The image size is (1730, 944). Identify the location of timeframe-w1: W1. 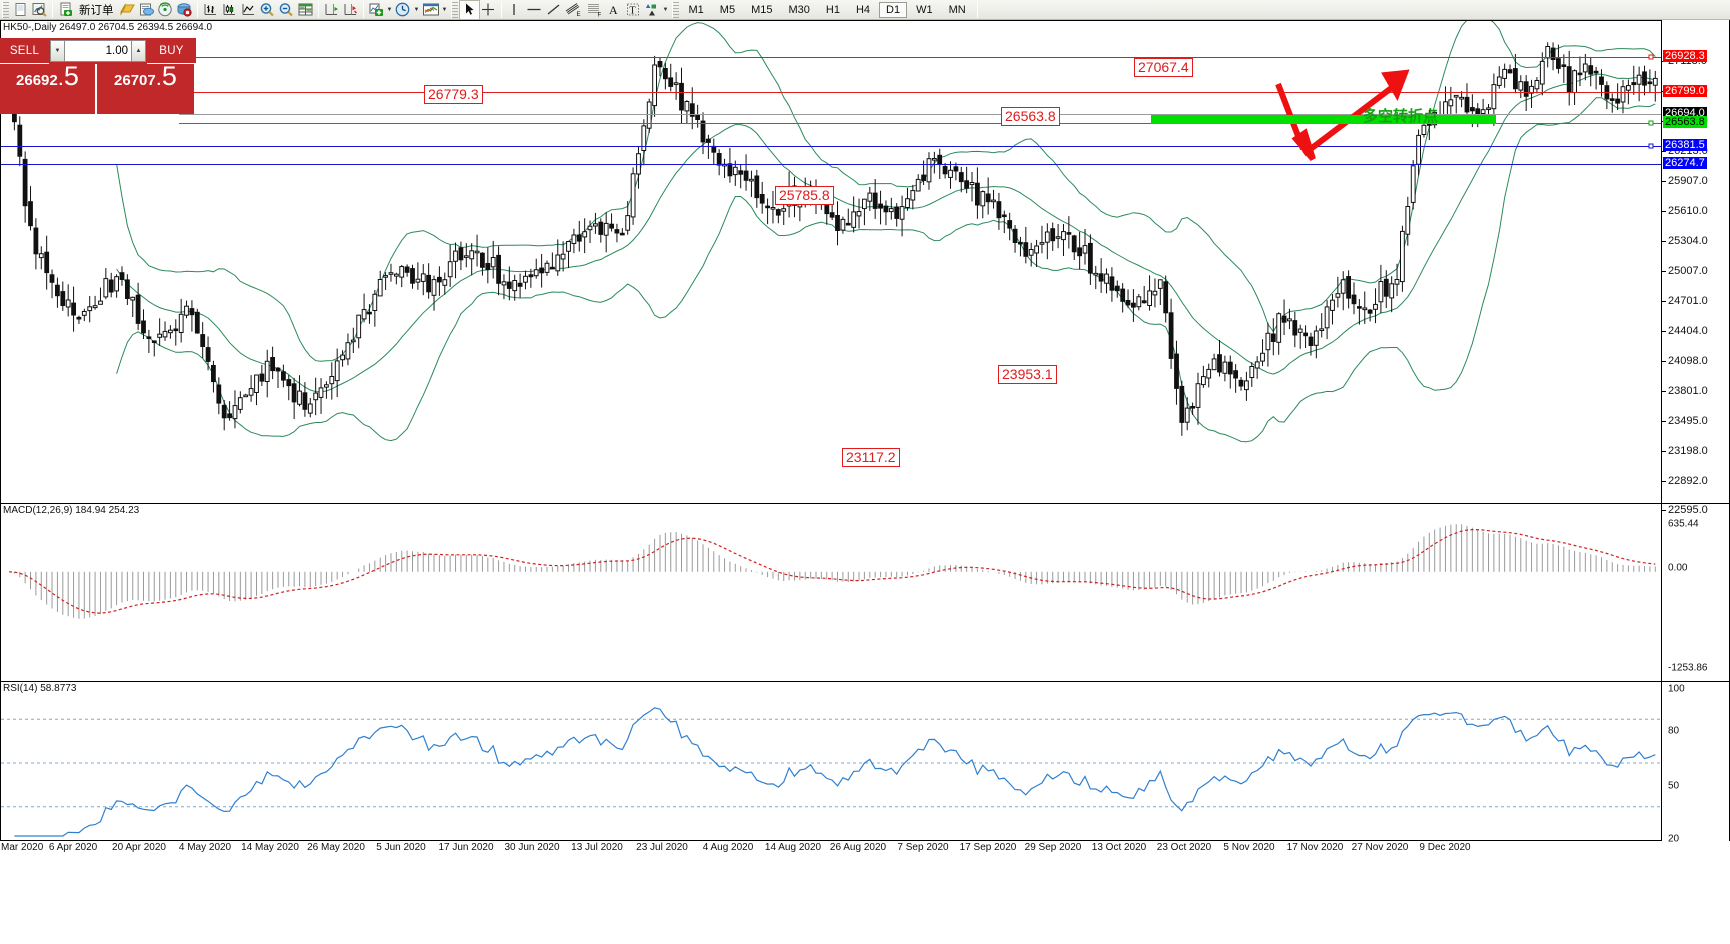
(924, 9).